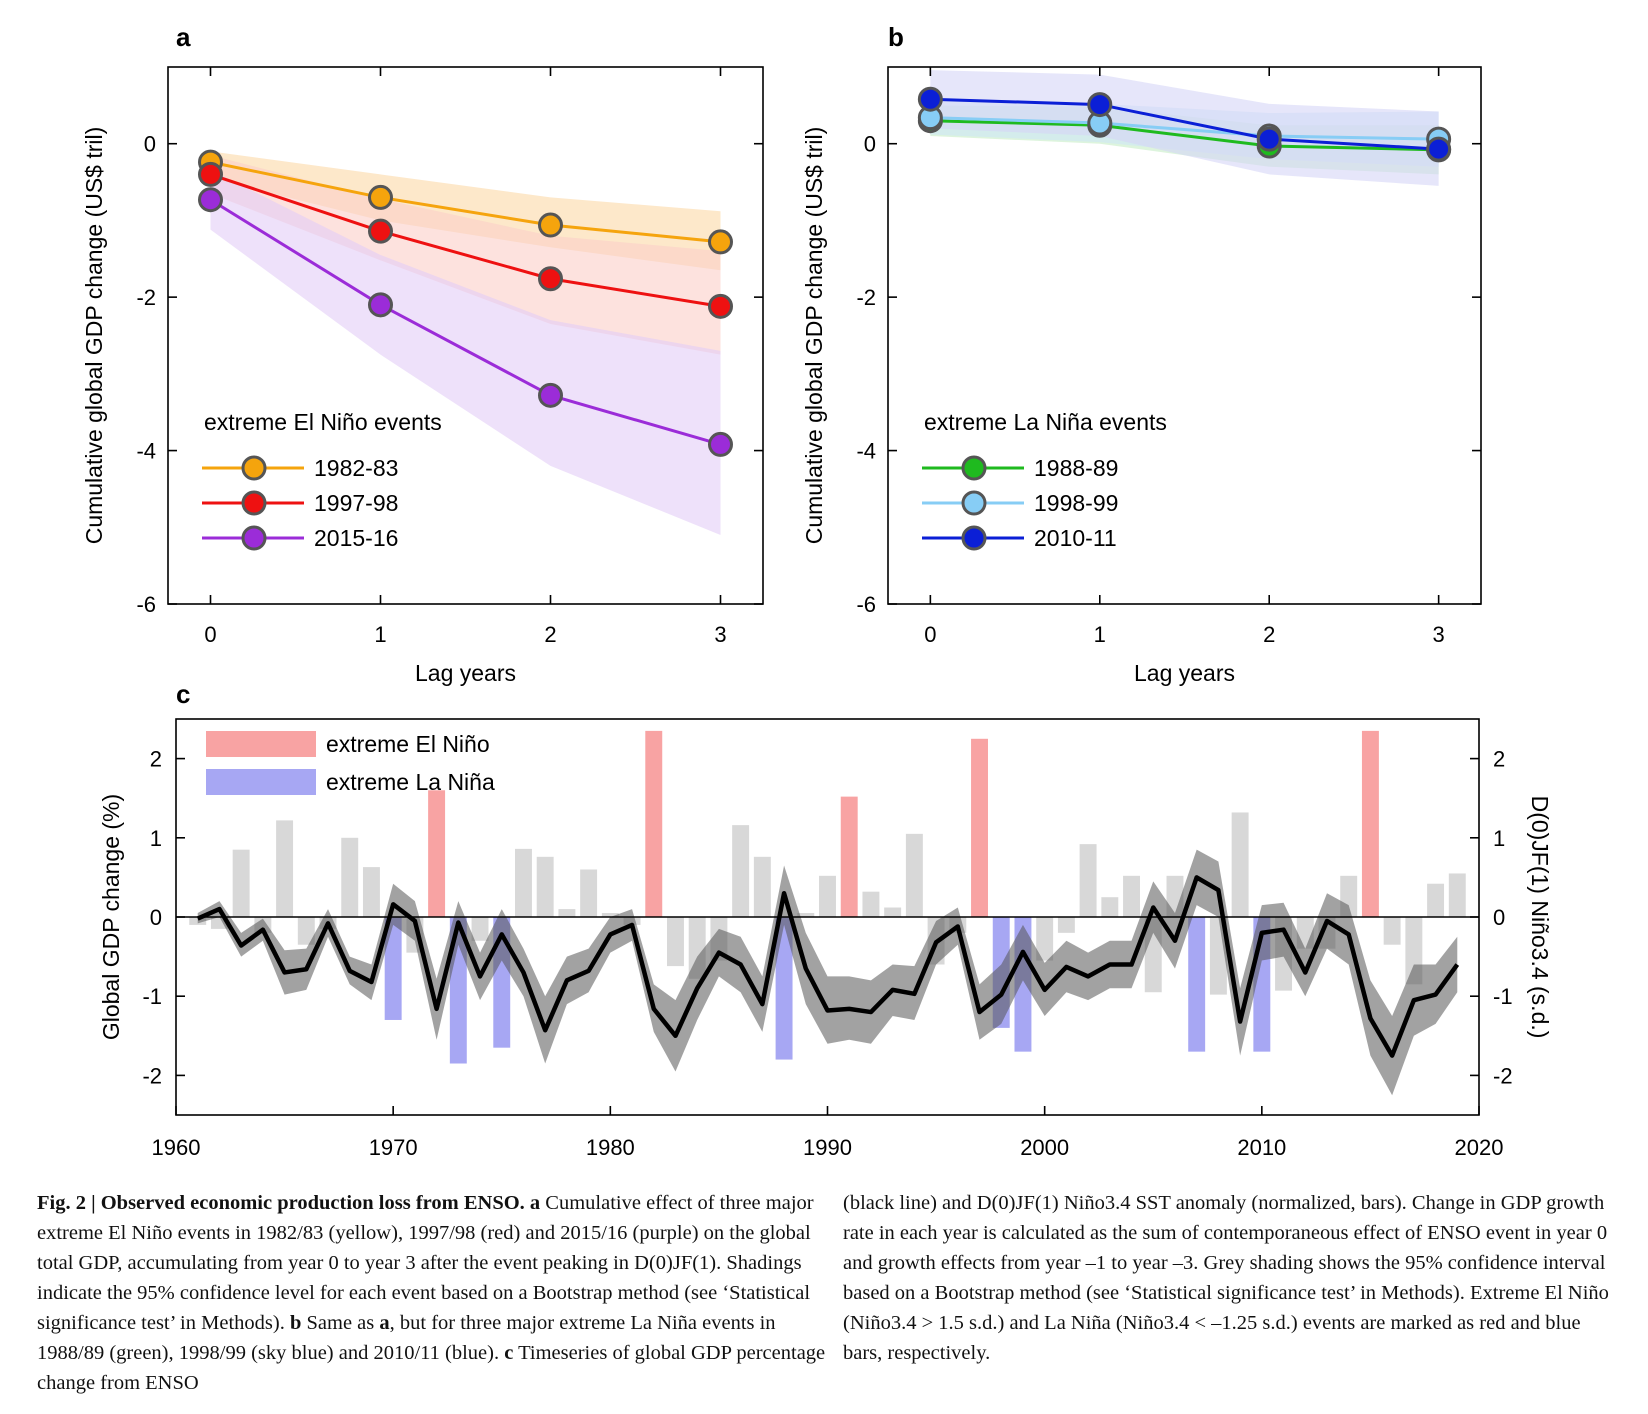  Describe the element at coordinates (1503, 1075) in the screenshot. I see `y2-tick-label: -2` at that location.